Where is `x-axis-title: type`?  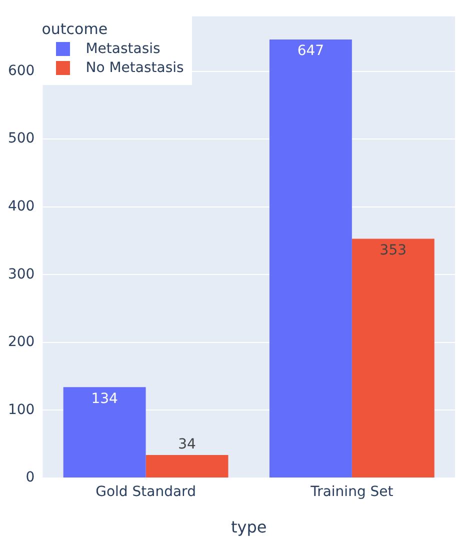
x-axis-title: type is located at coordinates (248, 527).